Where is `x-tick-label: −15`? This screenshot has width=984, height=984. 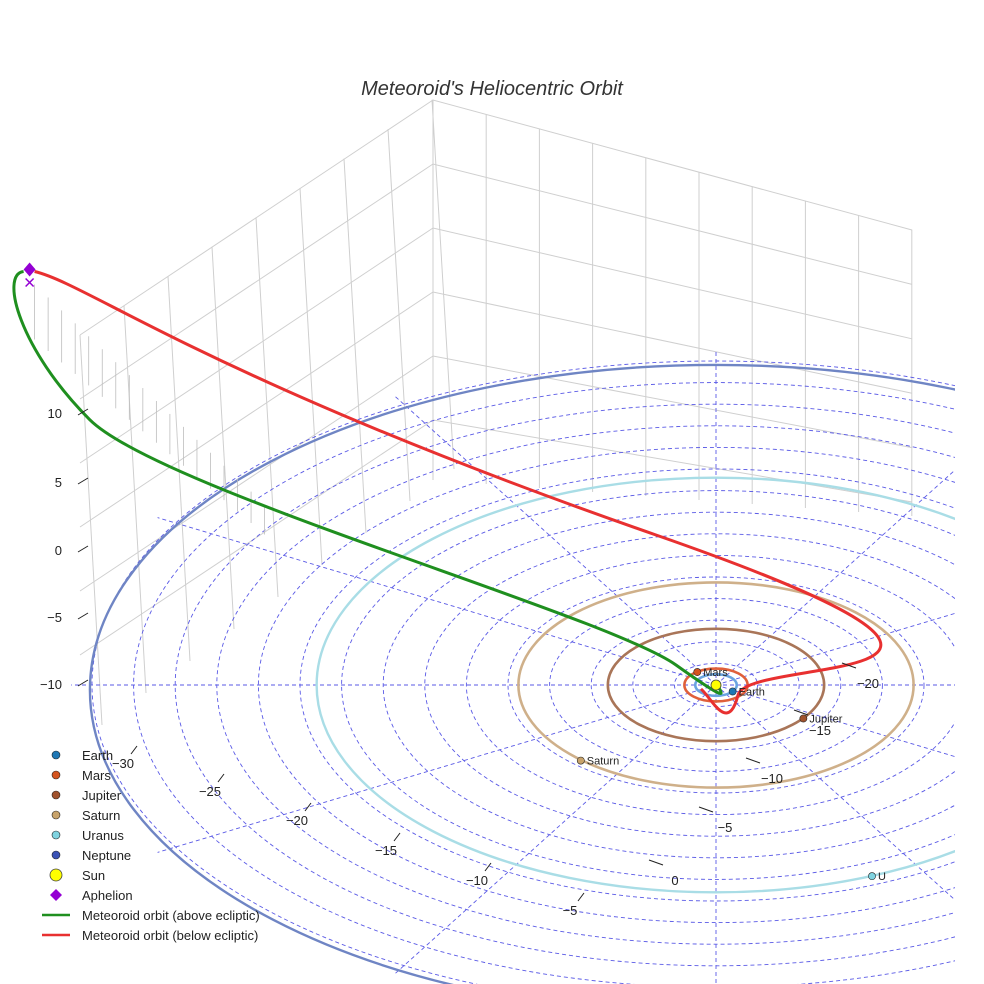
x-tick-label: −15 is located at coordinates (386, 850).